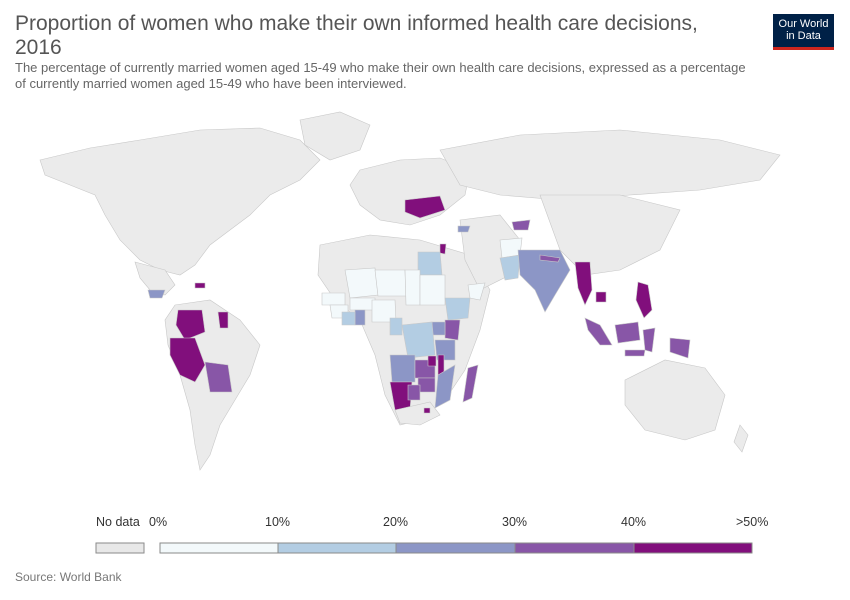 Image resolution: width=850 pixels, height=600 pixels. I want to click on region-mexico, so click(155, 278).